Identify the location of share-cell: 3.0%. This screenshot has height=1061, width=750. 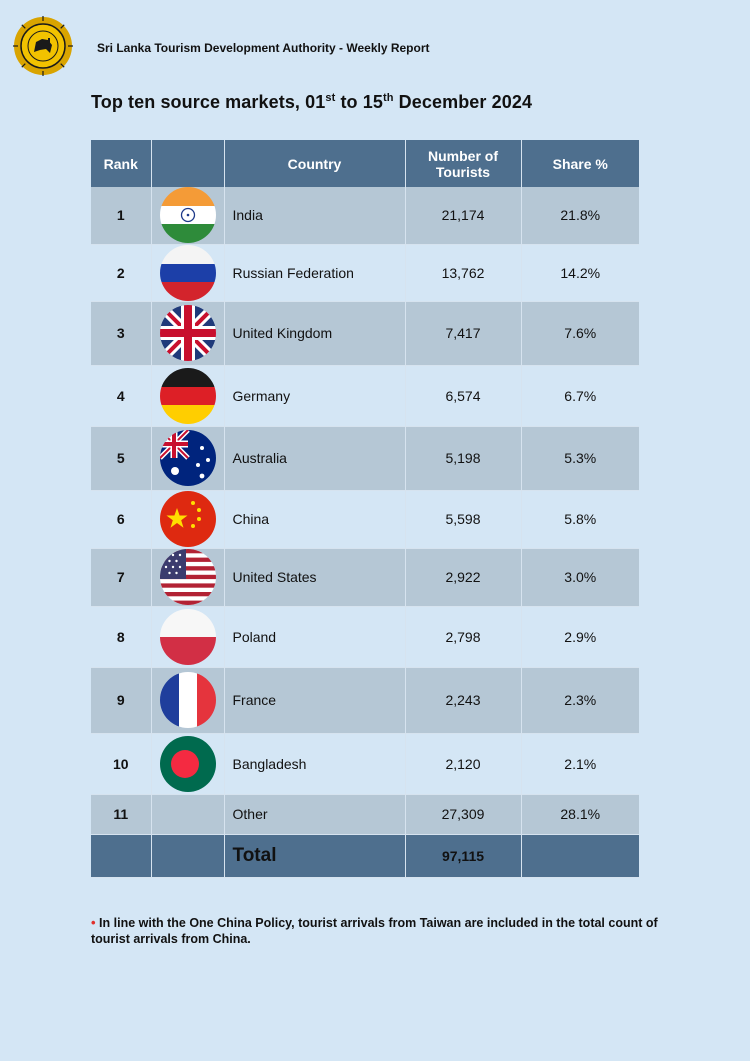
(580, 577).